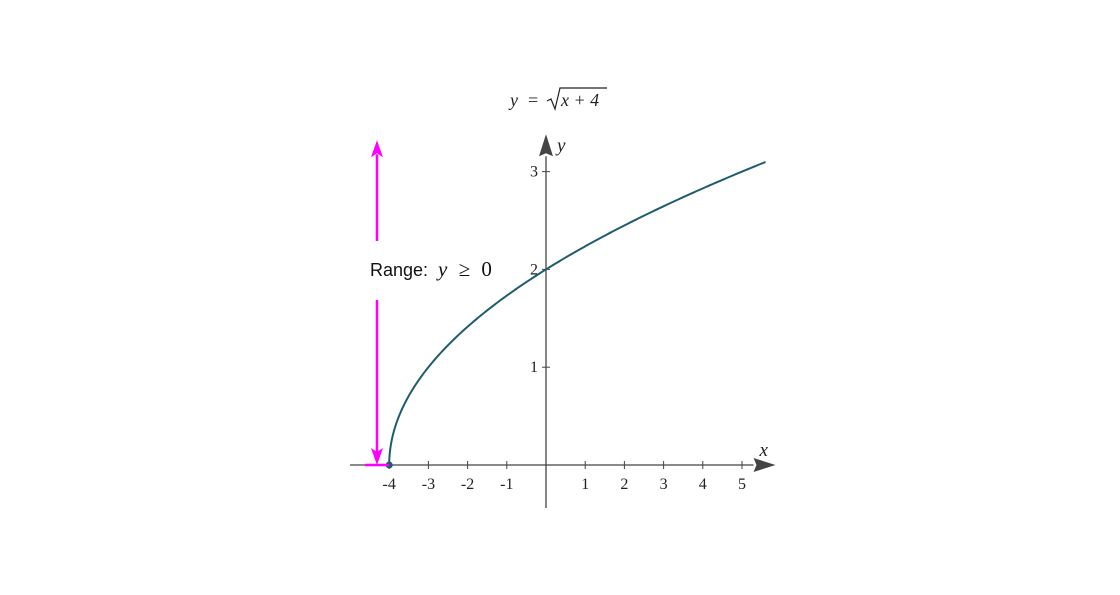 The height and width of the screenshot is (595, 1120). I want to click on range-arrow-down-head, so click(377, 456).